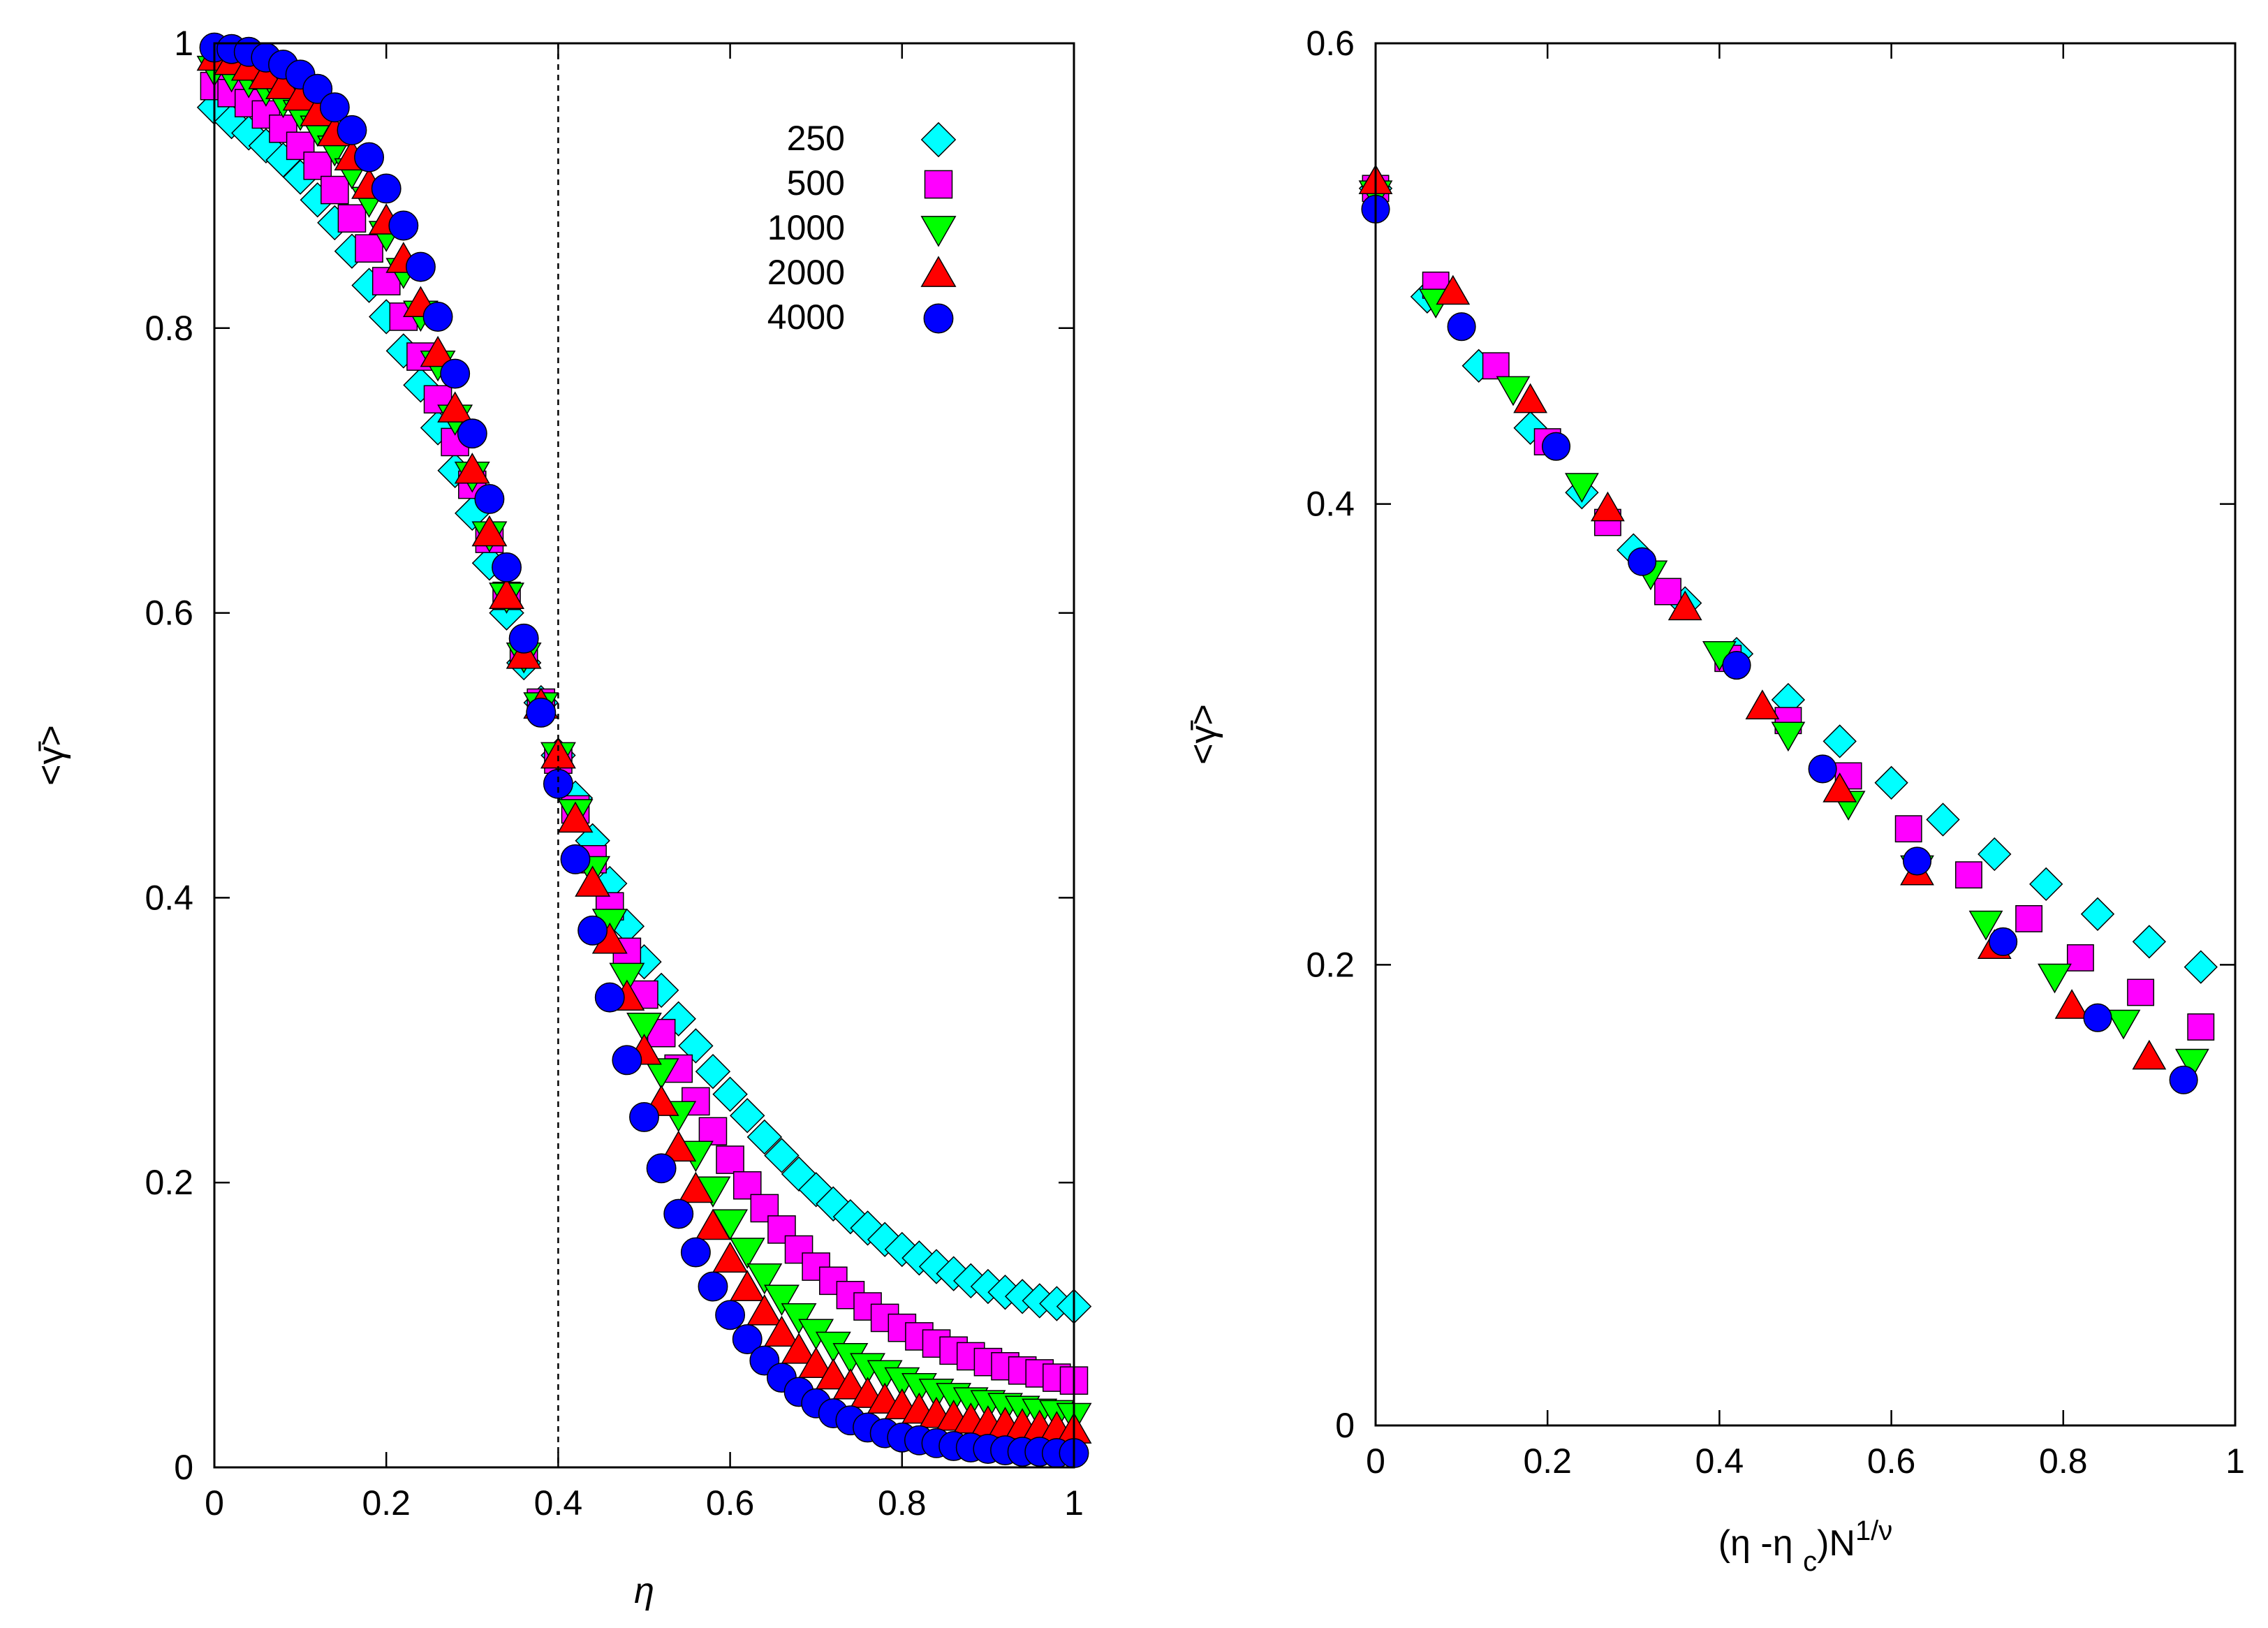  What do you see at coordinates (644, 1591) in the screenshot?
I see `x-axis-label: η` at bounding box center [644, 1591].